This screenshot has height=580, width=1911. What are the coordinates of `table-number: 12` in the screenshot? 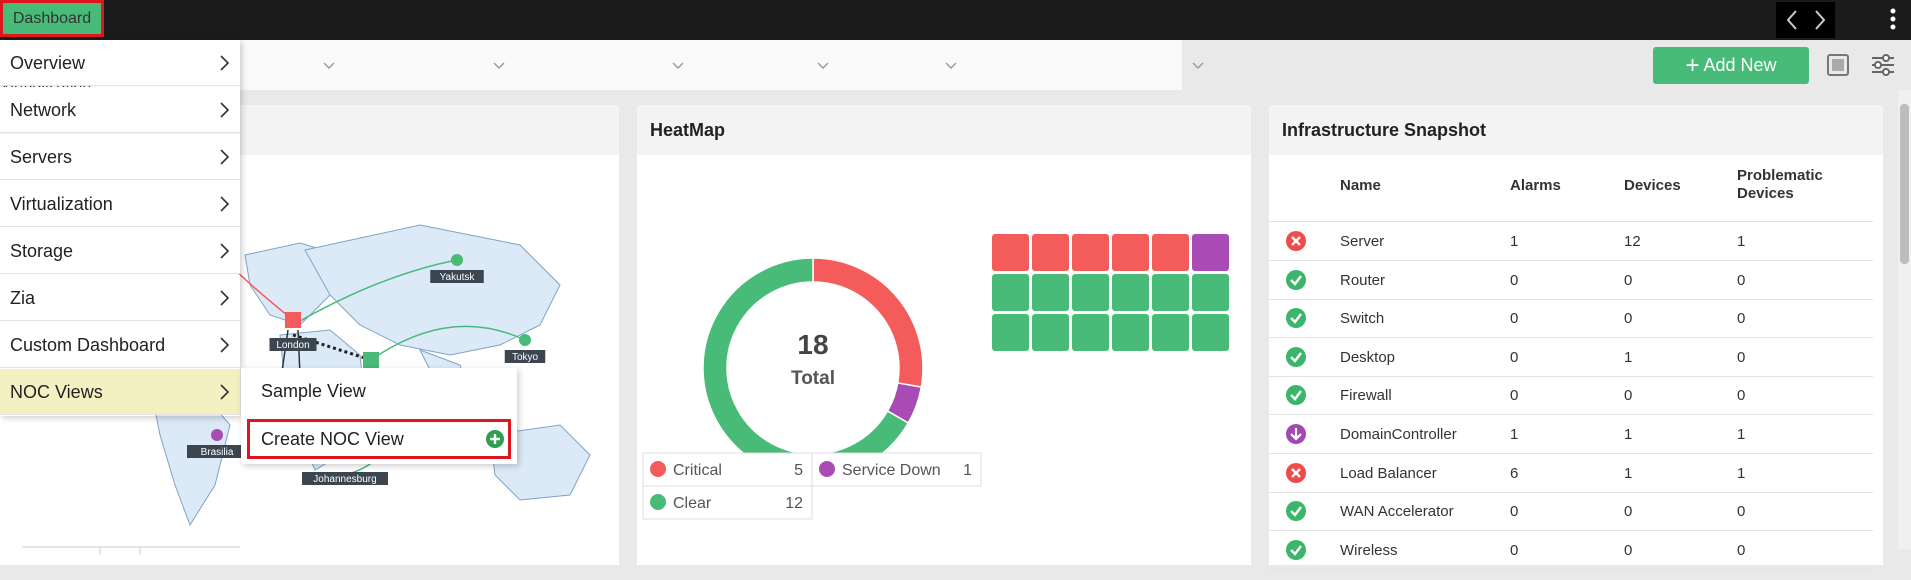 It's located at (1632, 241).